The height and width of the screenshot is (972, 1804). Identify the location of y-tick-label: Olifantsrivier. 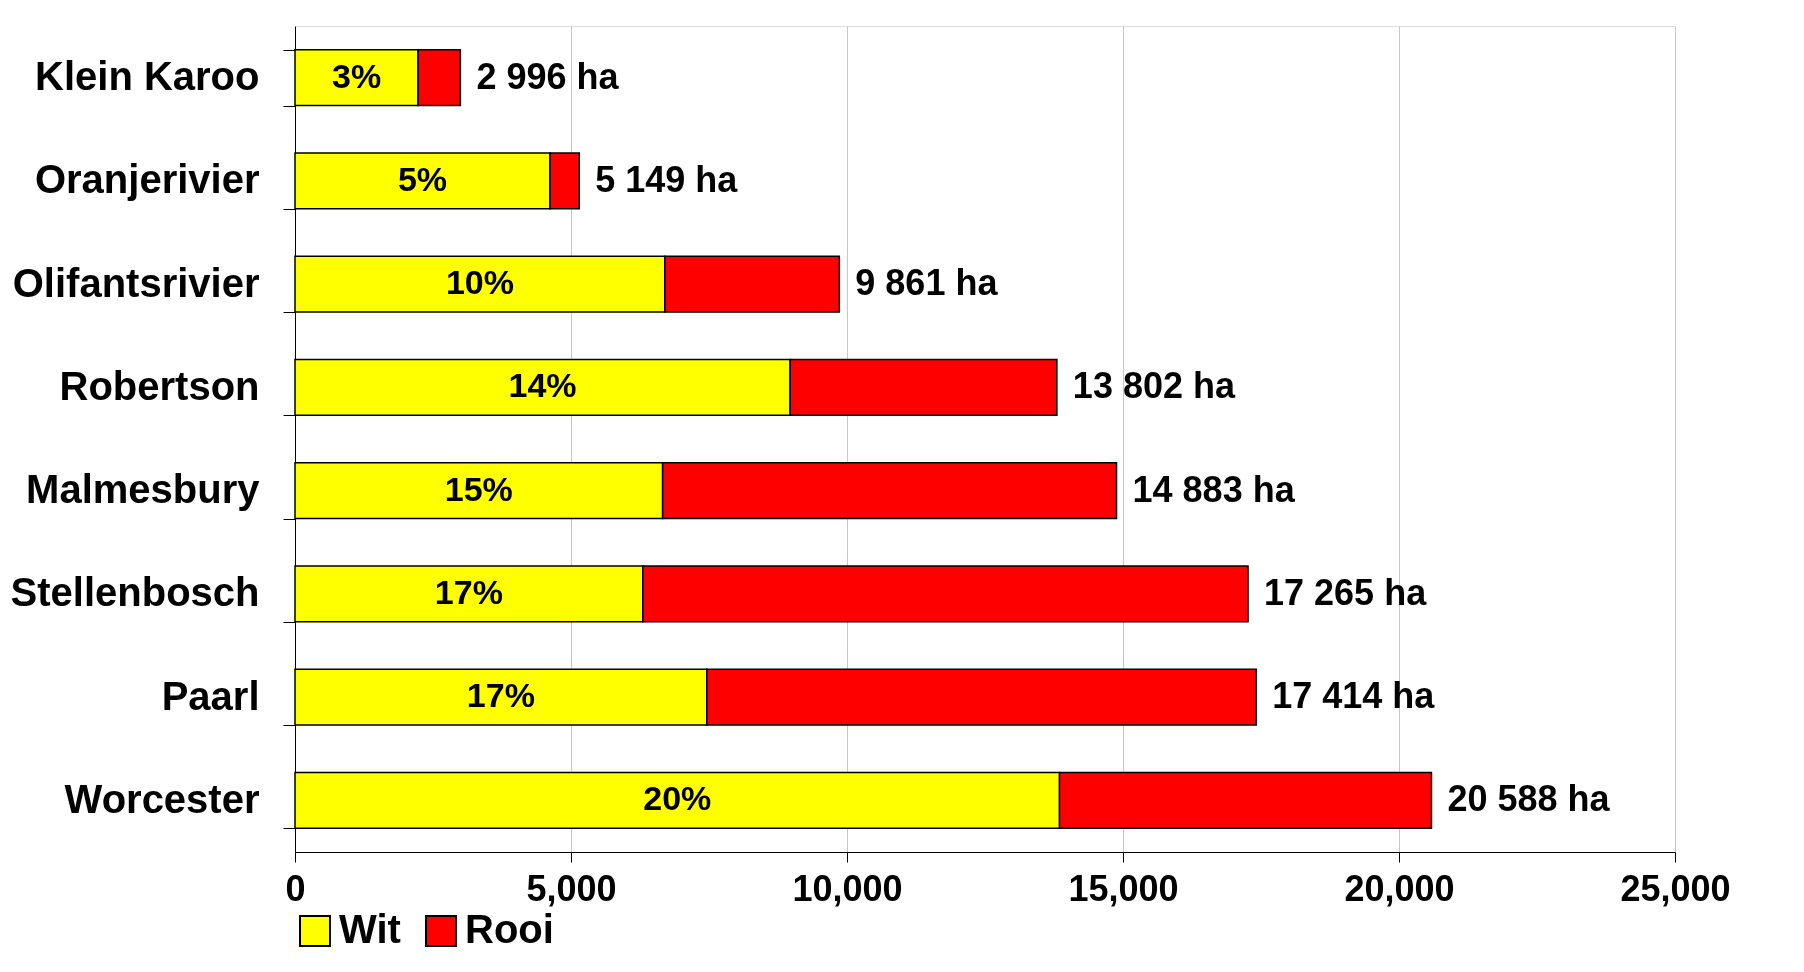
(136, 282).